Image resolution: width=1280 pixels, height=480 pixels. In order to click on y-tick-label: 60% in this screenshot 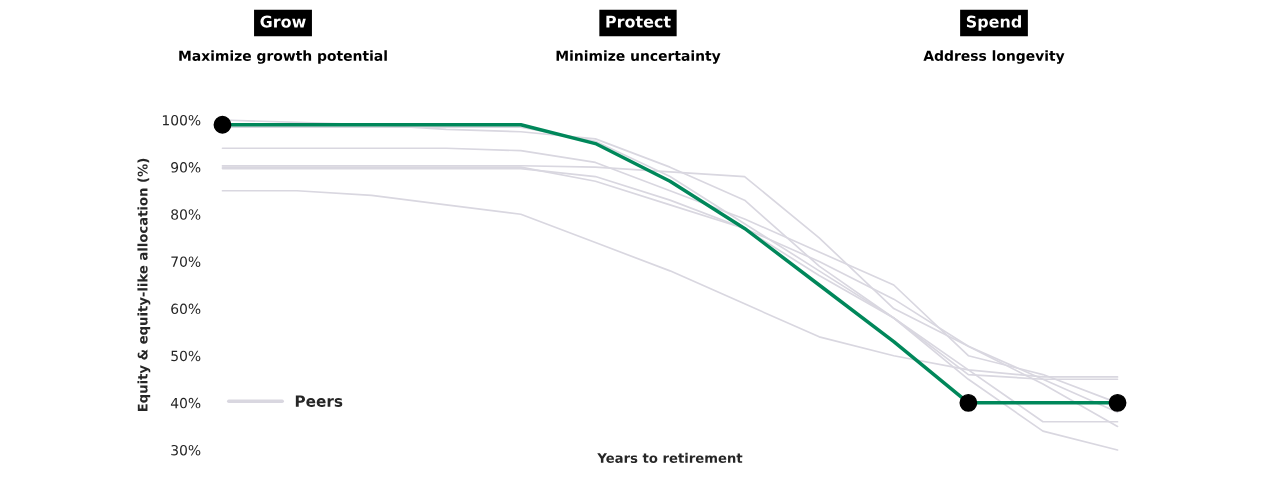, I will do `click(186, 309)`.